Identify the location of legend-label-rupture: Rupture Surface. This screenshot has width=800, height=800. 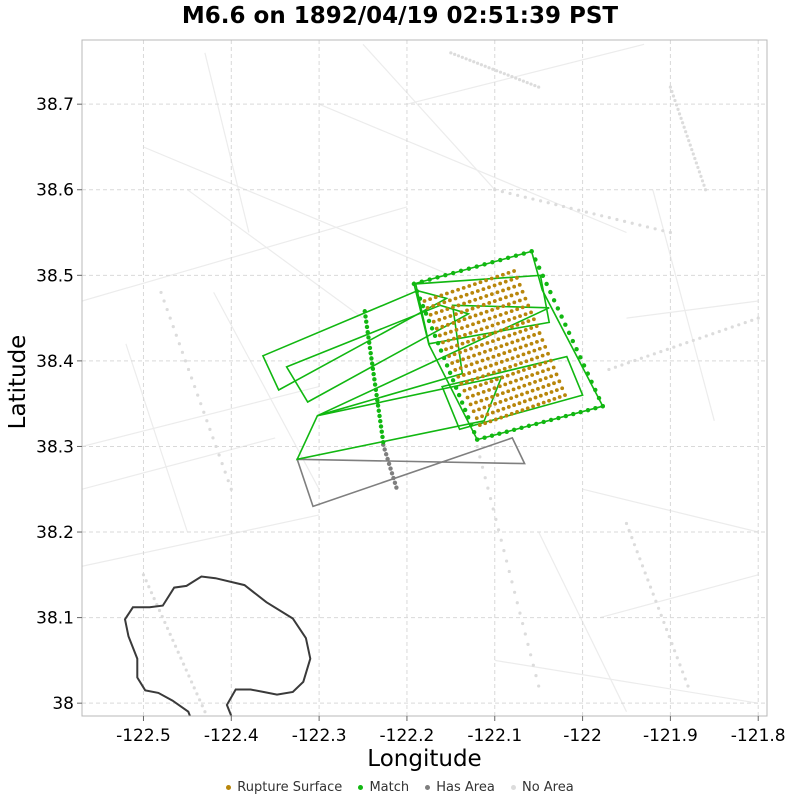
(290, 787).